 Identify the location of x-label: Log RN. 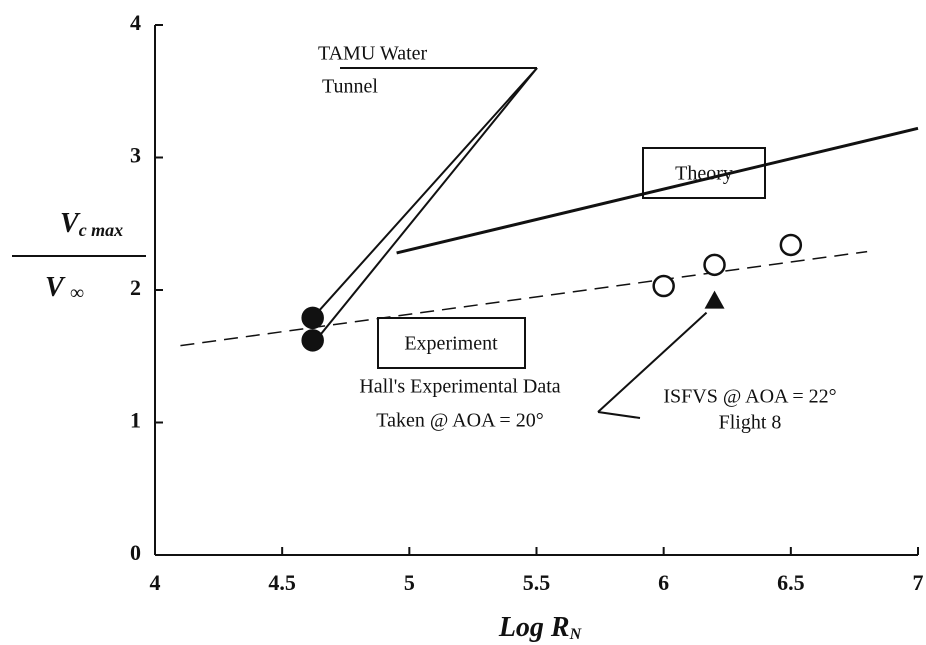
(540, 627).